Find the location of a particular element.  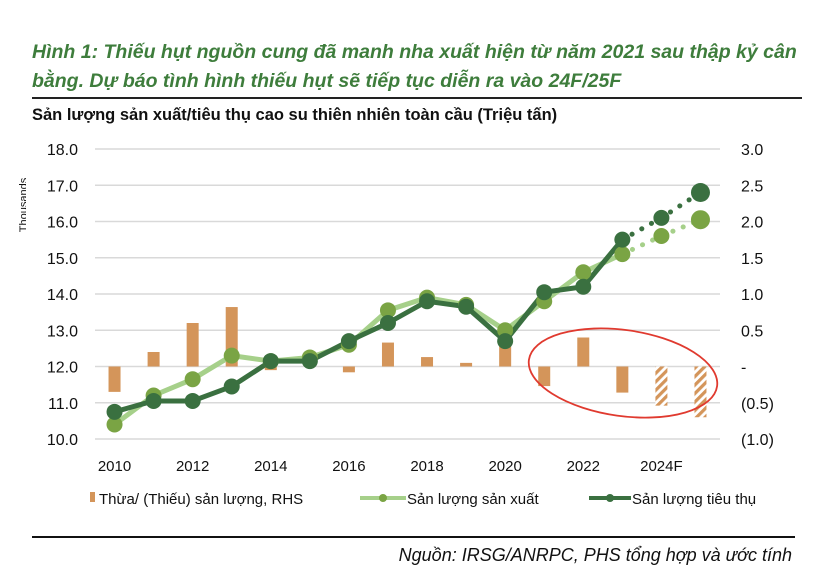

y2-tick-label: 3.0 is located at coordinates (752, 150).